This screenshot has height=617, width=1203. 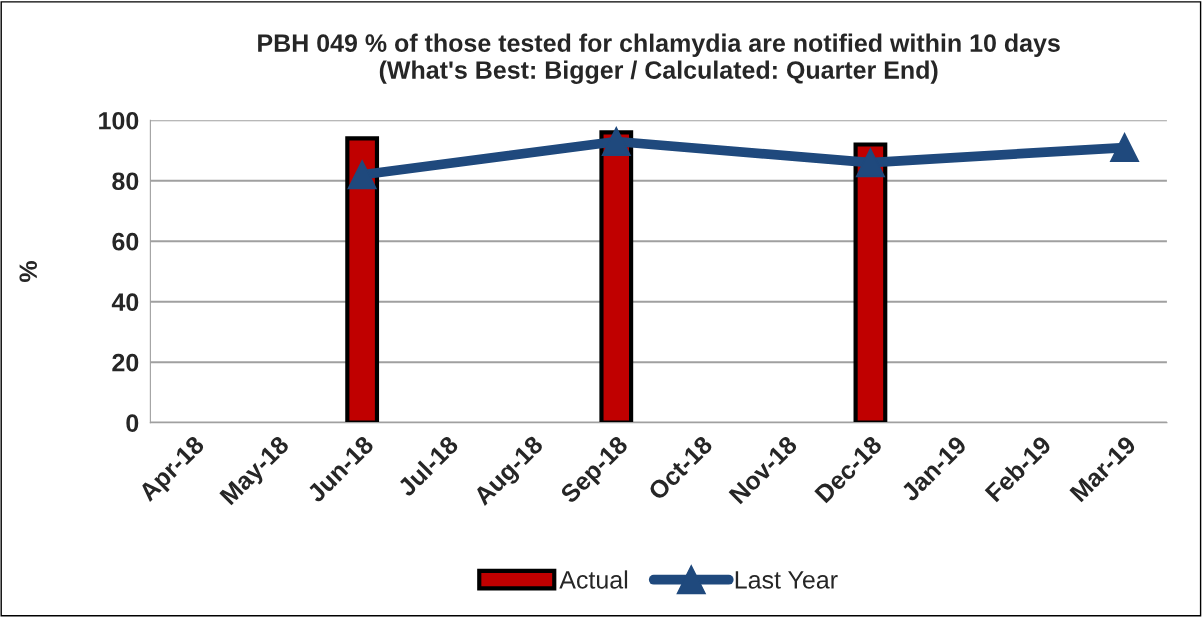 I want to click on y-tick-label: 80, so click(x=125, y=181).